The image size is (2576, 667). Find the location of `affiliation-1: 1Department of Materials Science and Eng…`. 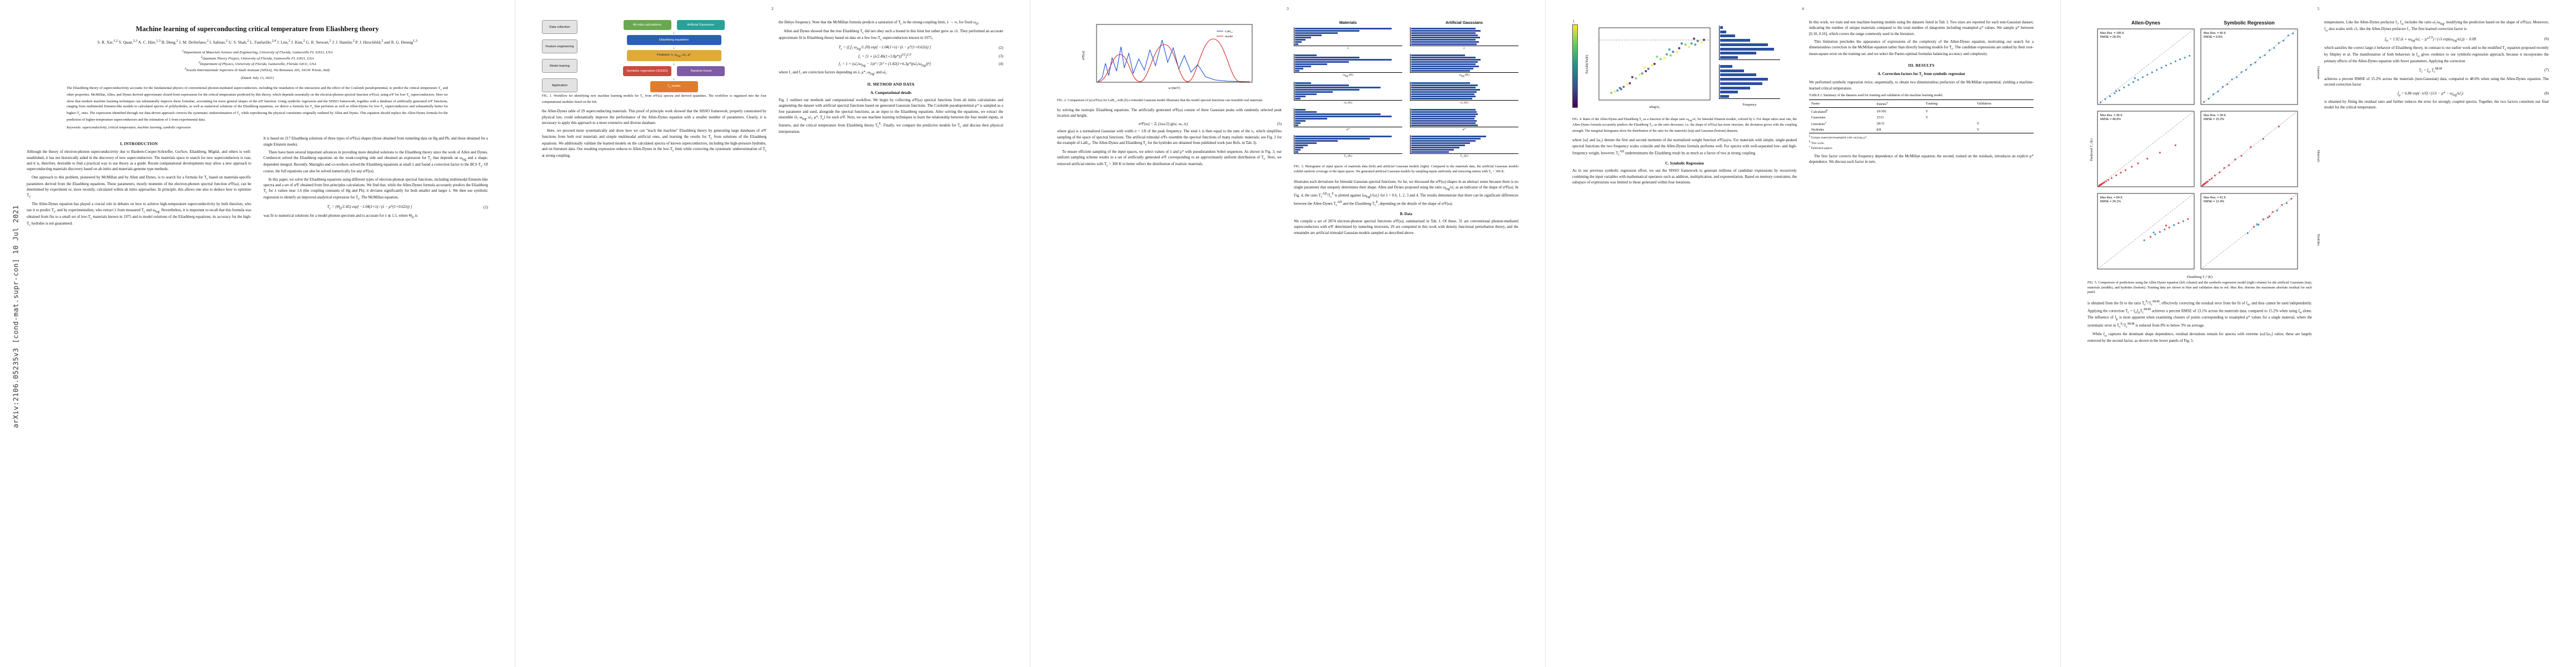

affiliation-1: 1Department of Materials Science and Eng… is located at coordinates (257, 52).